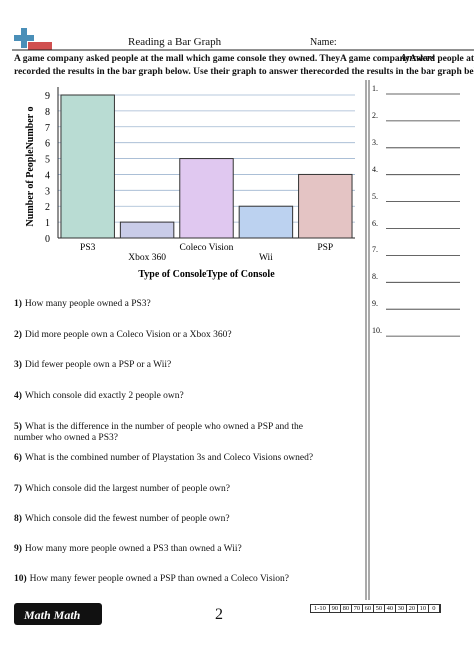 The width and height of the screenshot is (474, 669). Describe the element at coordinates (375, 223) in the screenshot. I see `answer-number: 6.` at that location.